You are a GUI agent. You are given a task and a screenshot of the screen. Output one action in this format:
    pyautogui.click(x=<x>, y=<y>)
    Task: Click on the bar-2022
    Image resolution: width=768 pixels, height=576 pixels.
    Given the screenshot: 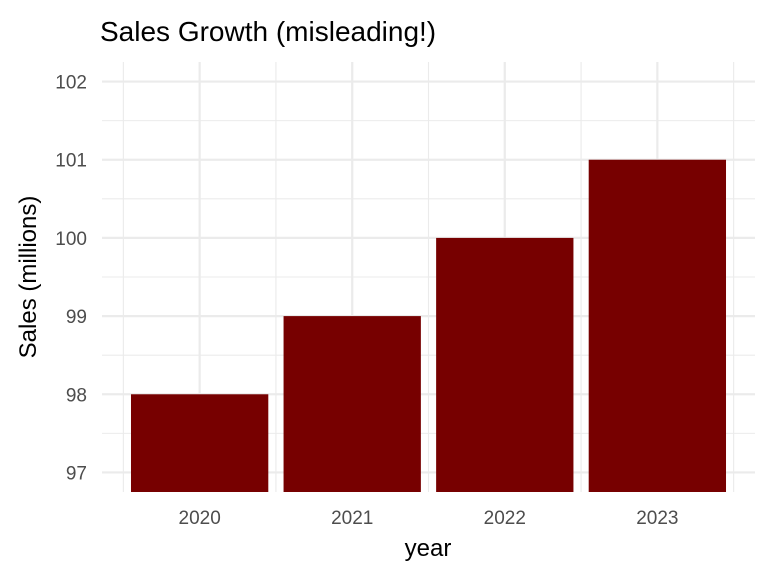 What is the action you would take?
    pyautogui.click(x=505, y=364)
    